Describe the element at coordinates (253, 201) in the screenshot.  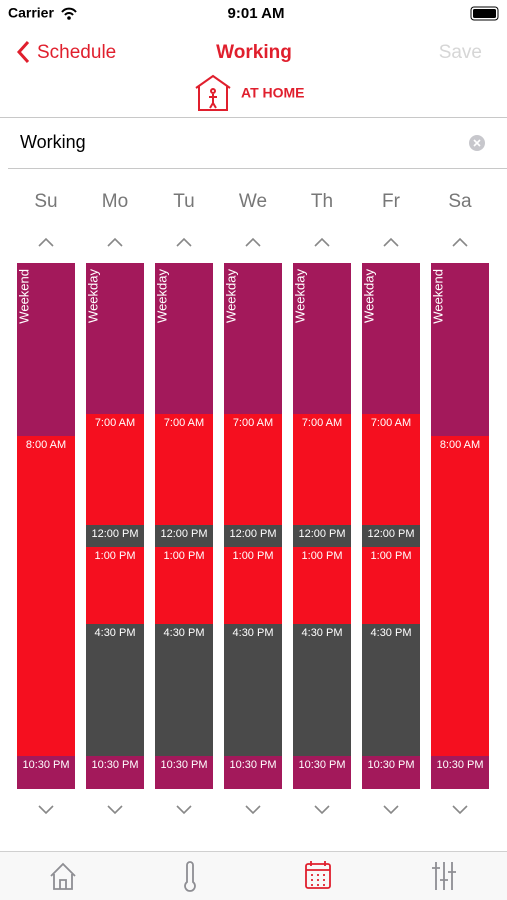
I see `day-header: We` at that location.